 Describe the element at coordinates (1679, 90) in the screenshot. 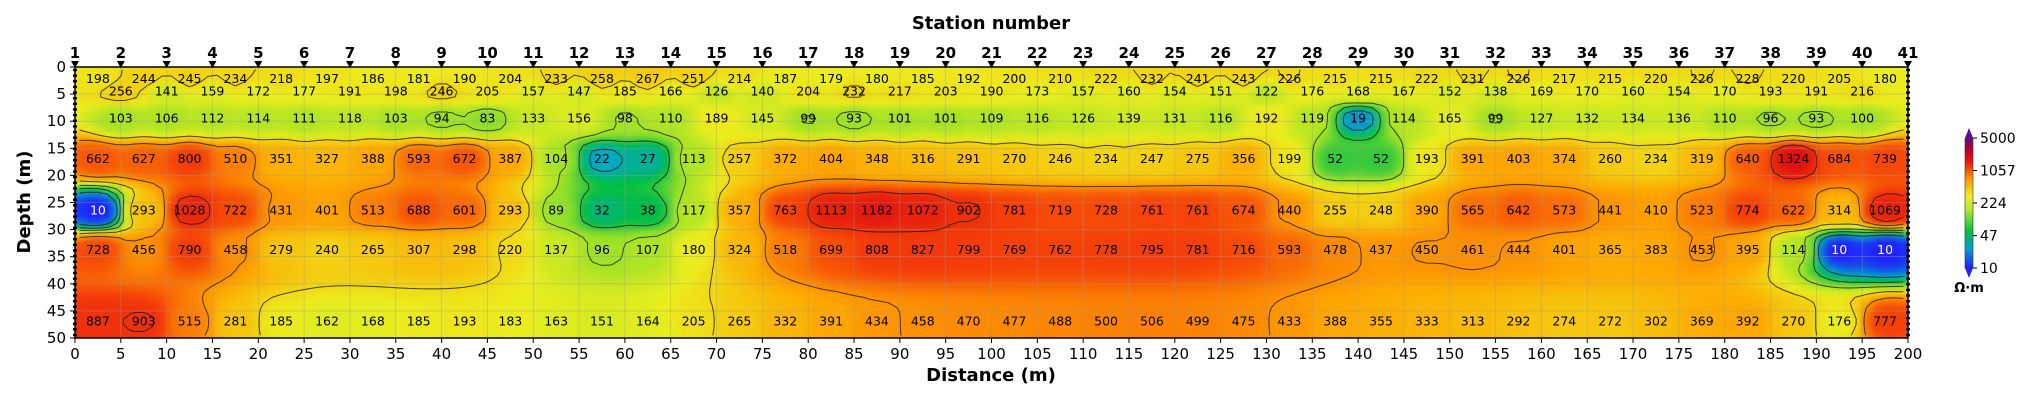

I see `value-label: 154` at that location.